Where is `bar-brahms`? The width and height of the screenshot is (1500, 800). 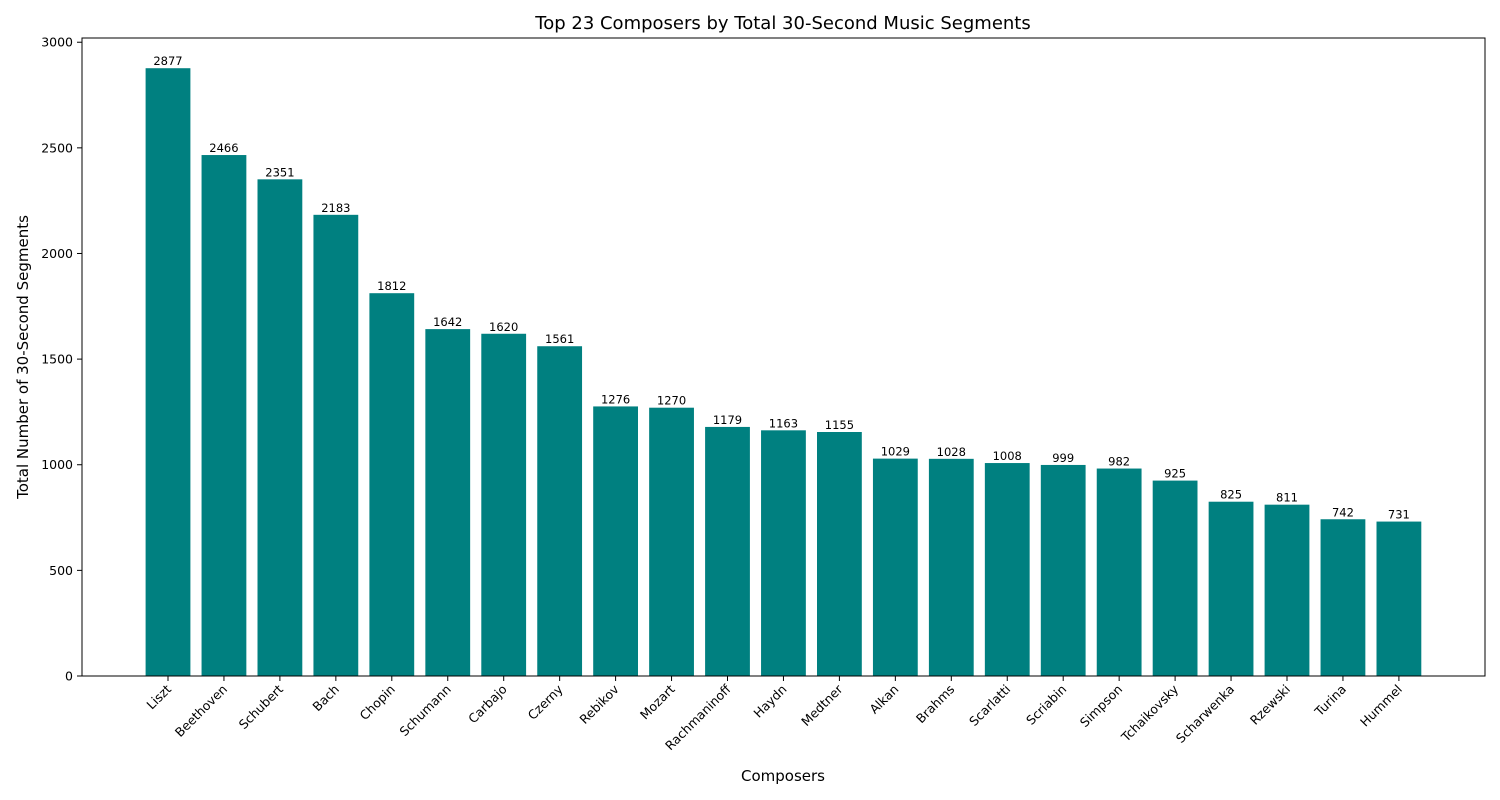 bar-brahms is located at coordinates (951, 567).